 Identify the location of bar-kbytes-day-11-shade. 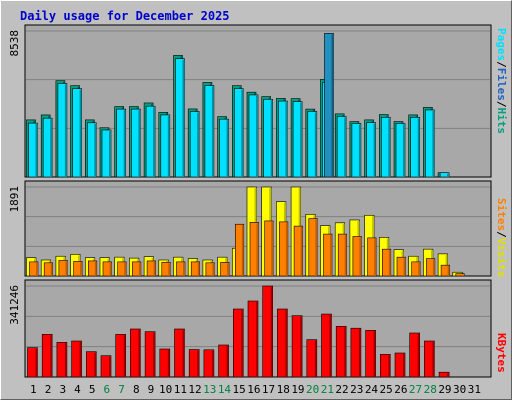
(183, 353).